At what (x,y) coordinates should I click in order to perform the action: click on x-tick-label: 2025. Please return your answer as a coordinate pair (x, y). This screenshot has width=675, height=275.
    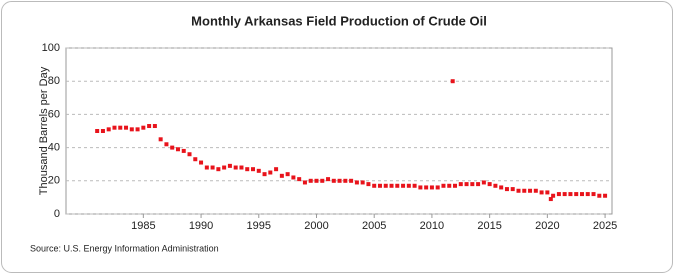
    Looking at the image, I should click on (605, 226).